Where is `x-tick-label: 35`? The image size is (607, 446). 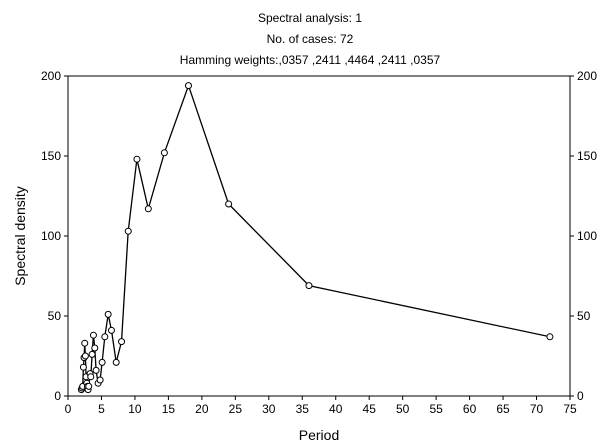 x-tick-label: 35 is located at coordinates (303, 409).